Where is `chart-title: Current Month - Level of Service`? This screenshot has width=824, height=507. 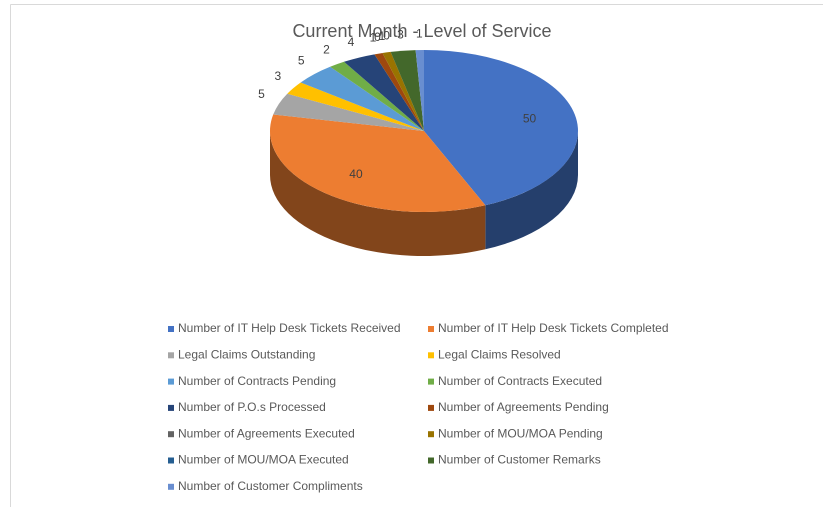
chart-title: Current Month - Level of Service is located at coordinates (421, 31).